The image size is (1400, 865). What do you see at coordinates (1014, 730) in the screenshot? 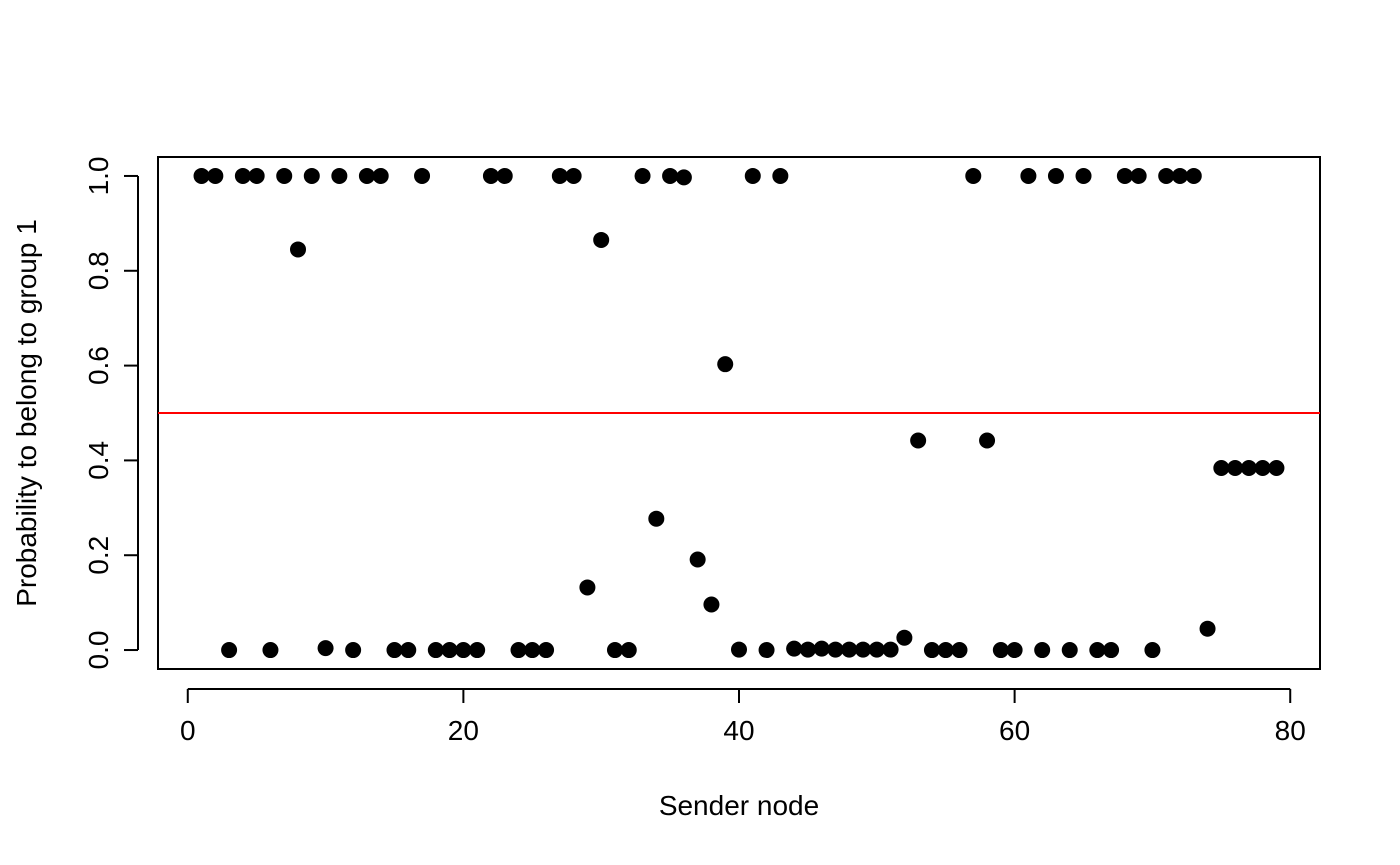
I see `x-tick-label: 60` at bounding box center [1014, 730].